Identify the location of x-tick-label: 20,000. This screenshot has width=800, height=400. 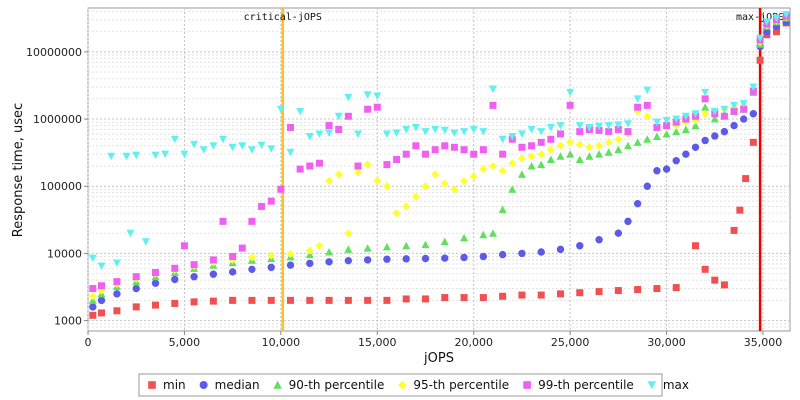
(473, 342).